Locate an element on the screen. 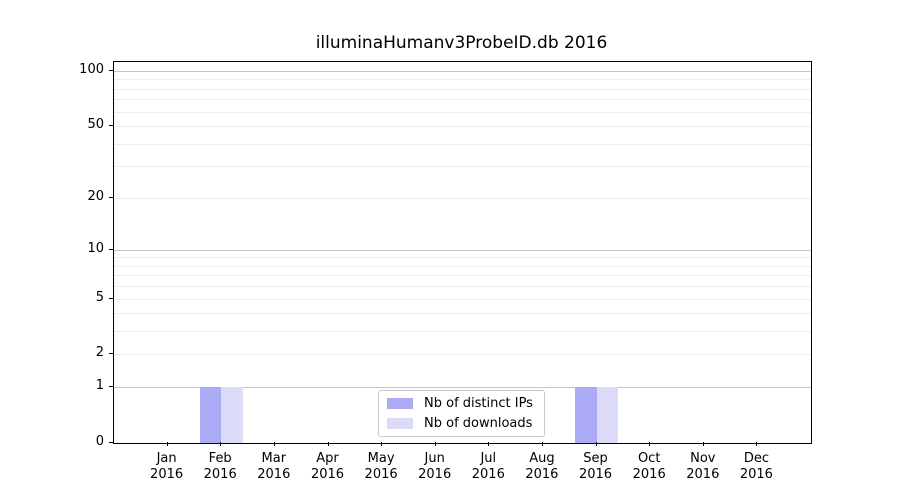 This screenshot has width=900, height=500. x-tick-month: Nov is located at coordinates (703, 458).